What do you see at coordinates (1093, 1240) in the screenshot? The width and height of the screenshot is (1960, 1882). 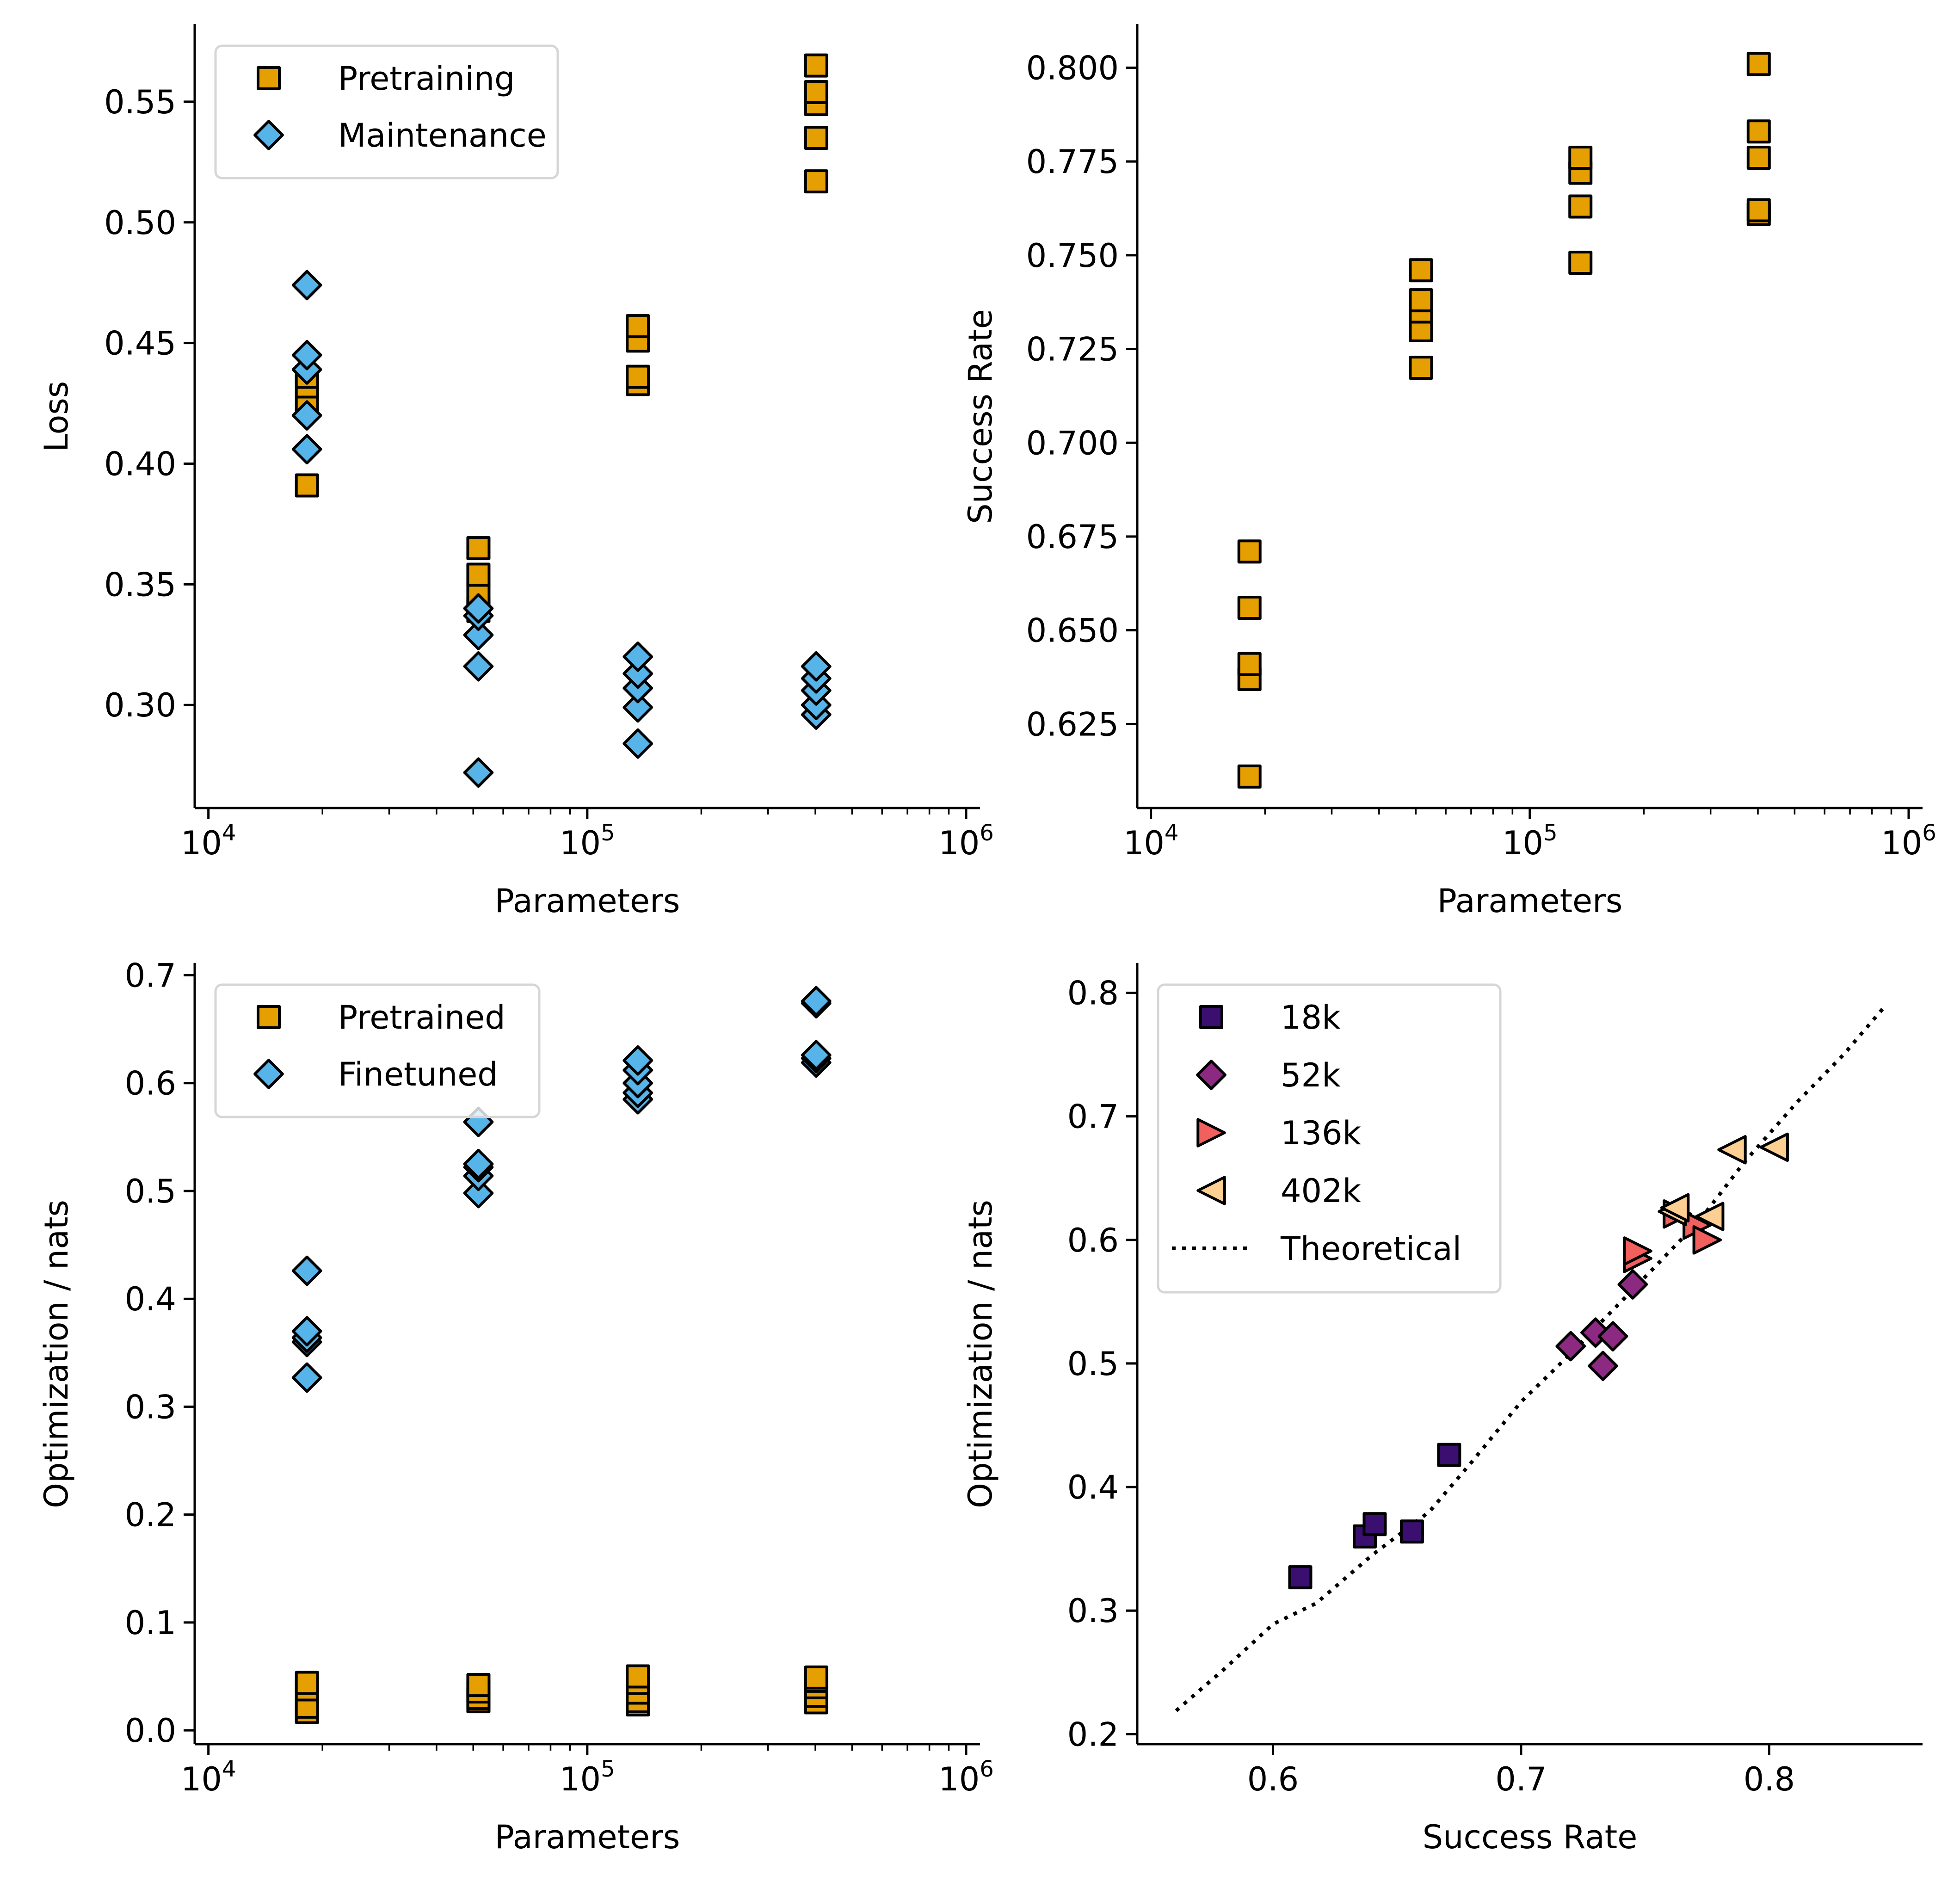 I see `y-tick-label: 0.6` at bounding box center [1093, 1240].